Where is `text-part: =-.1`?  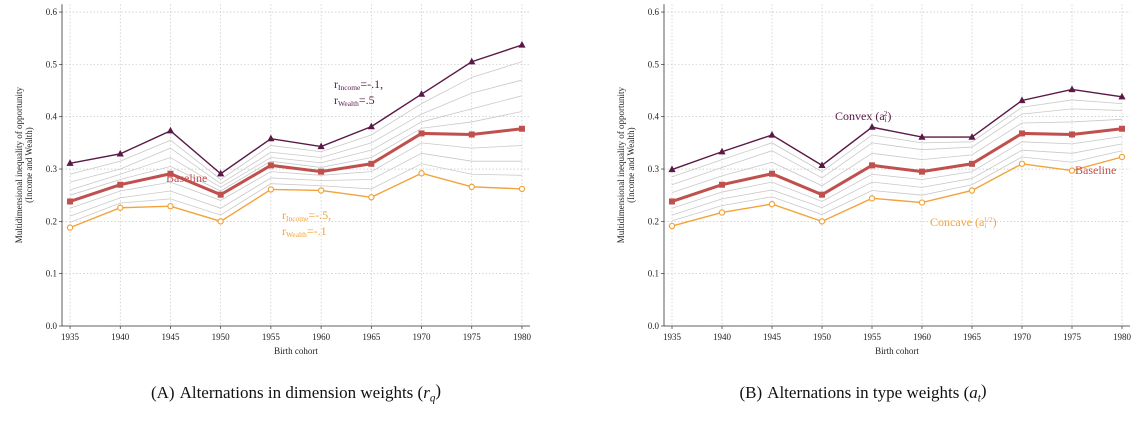
text-part: =-.1 is located at coordinates (317, 231).